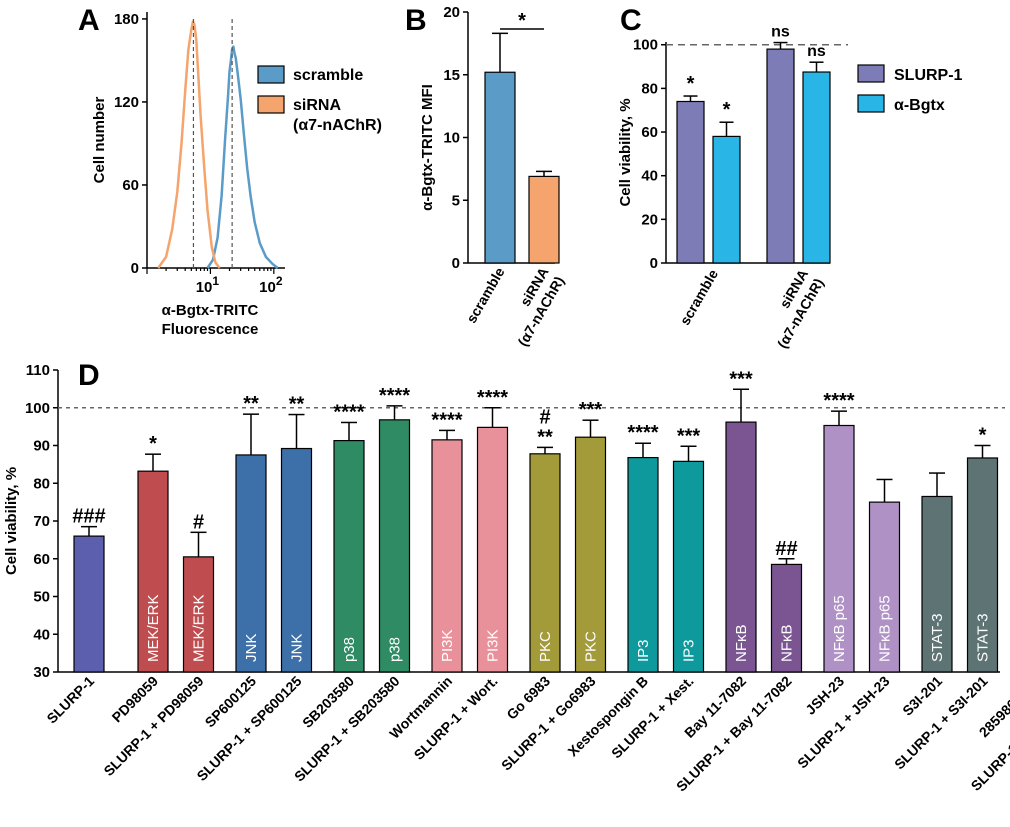 The image size is (1010, 827). Describe the element at coordinates (99, 139) in the screenshot. I see `panel-a-y-axis-title: Cell number` at that location.